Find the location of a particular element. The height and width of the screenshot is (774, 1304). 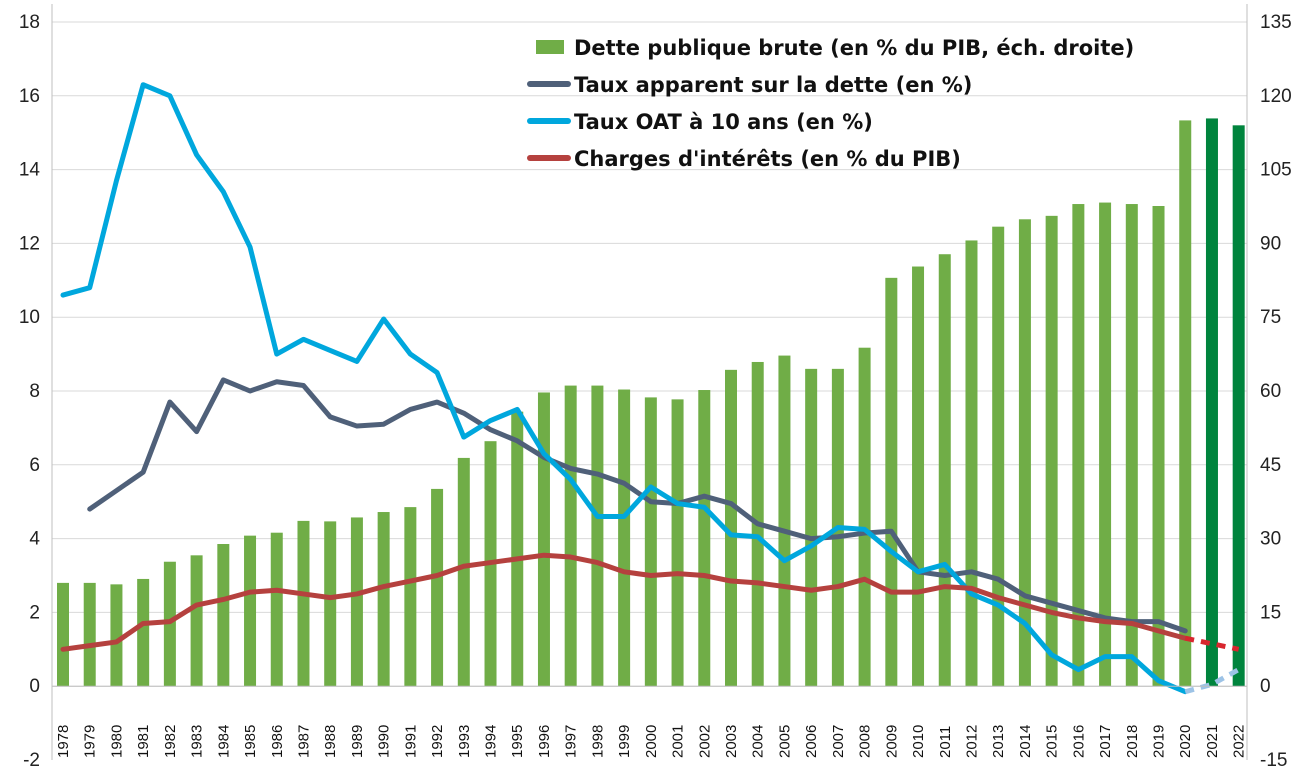

x-tick-label: 2017 is located at coordinates (1105, 741).